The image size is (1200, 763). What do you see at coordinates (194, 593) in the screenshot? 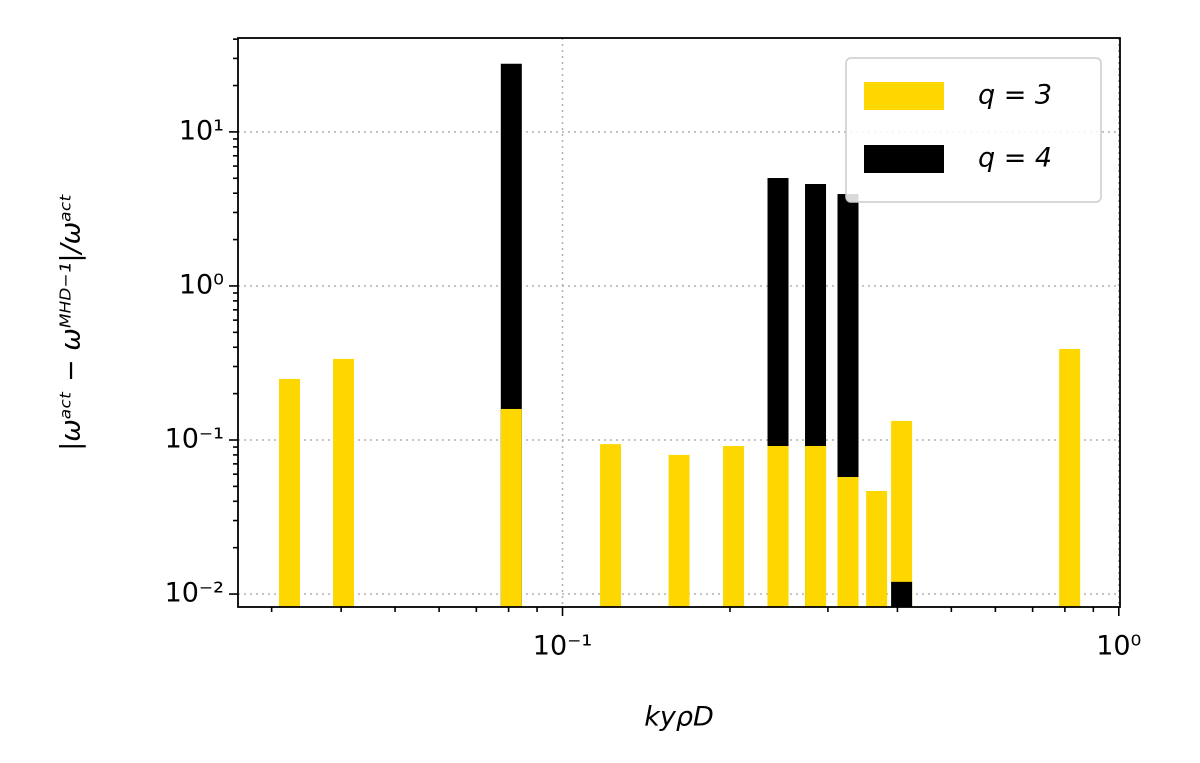
I see `y-tick-label: 10⁻²` at bounding box center [194, 593].